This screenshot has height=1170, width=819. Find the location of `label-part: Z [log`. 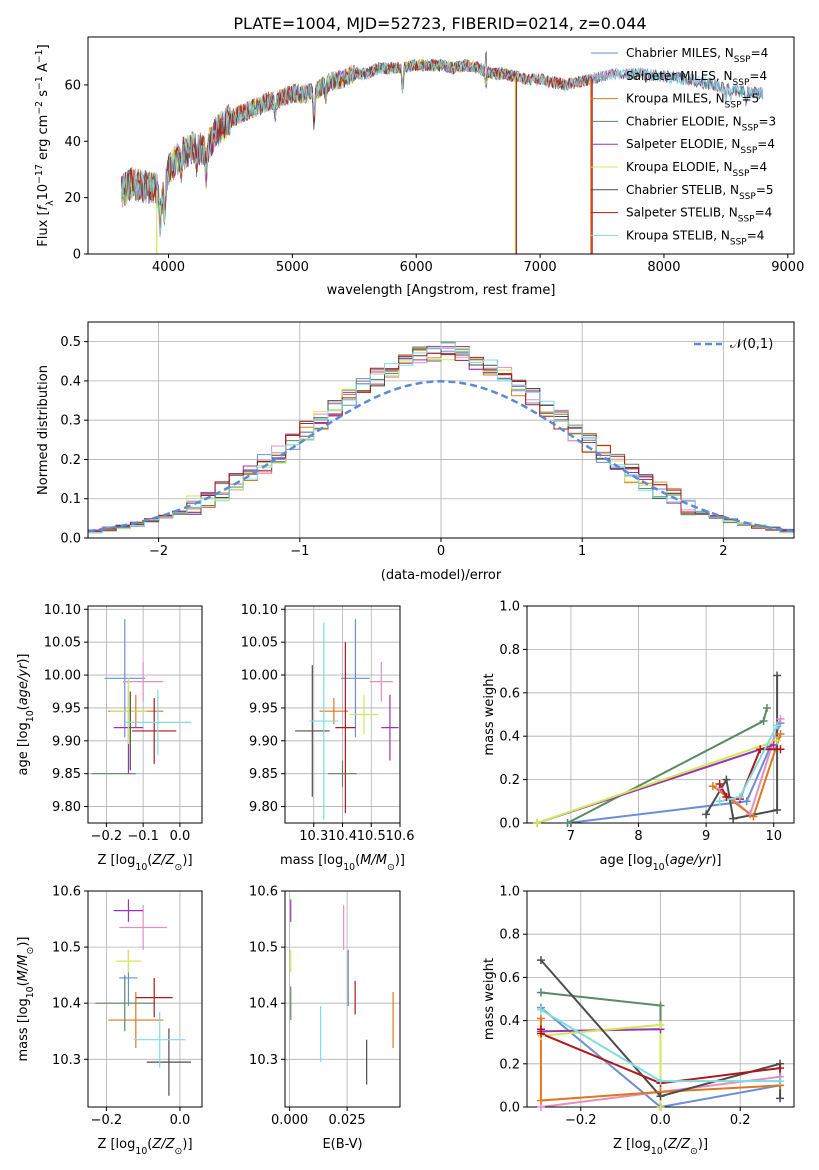

label-part: Z [log is located at coordinates (632, 1144).